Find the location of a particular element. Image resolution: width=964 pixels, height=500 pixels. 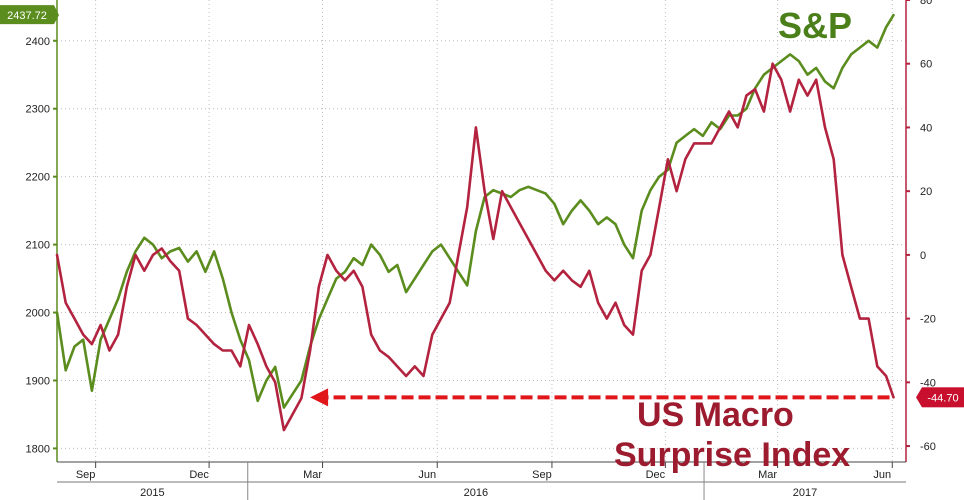

right-tick-label: 20 is located at coordinates (926, 192).